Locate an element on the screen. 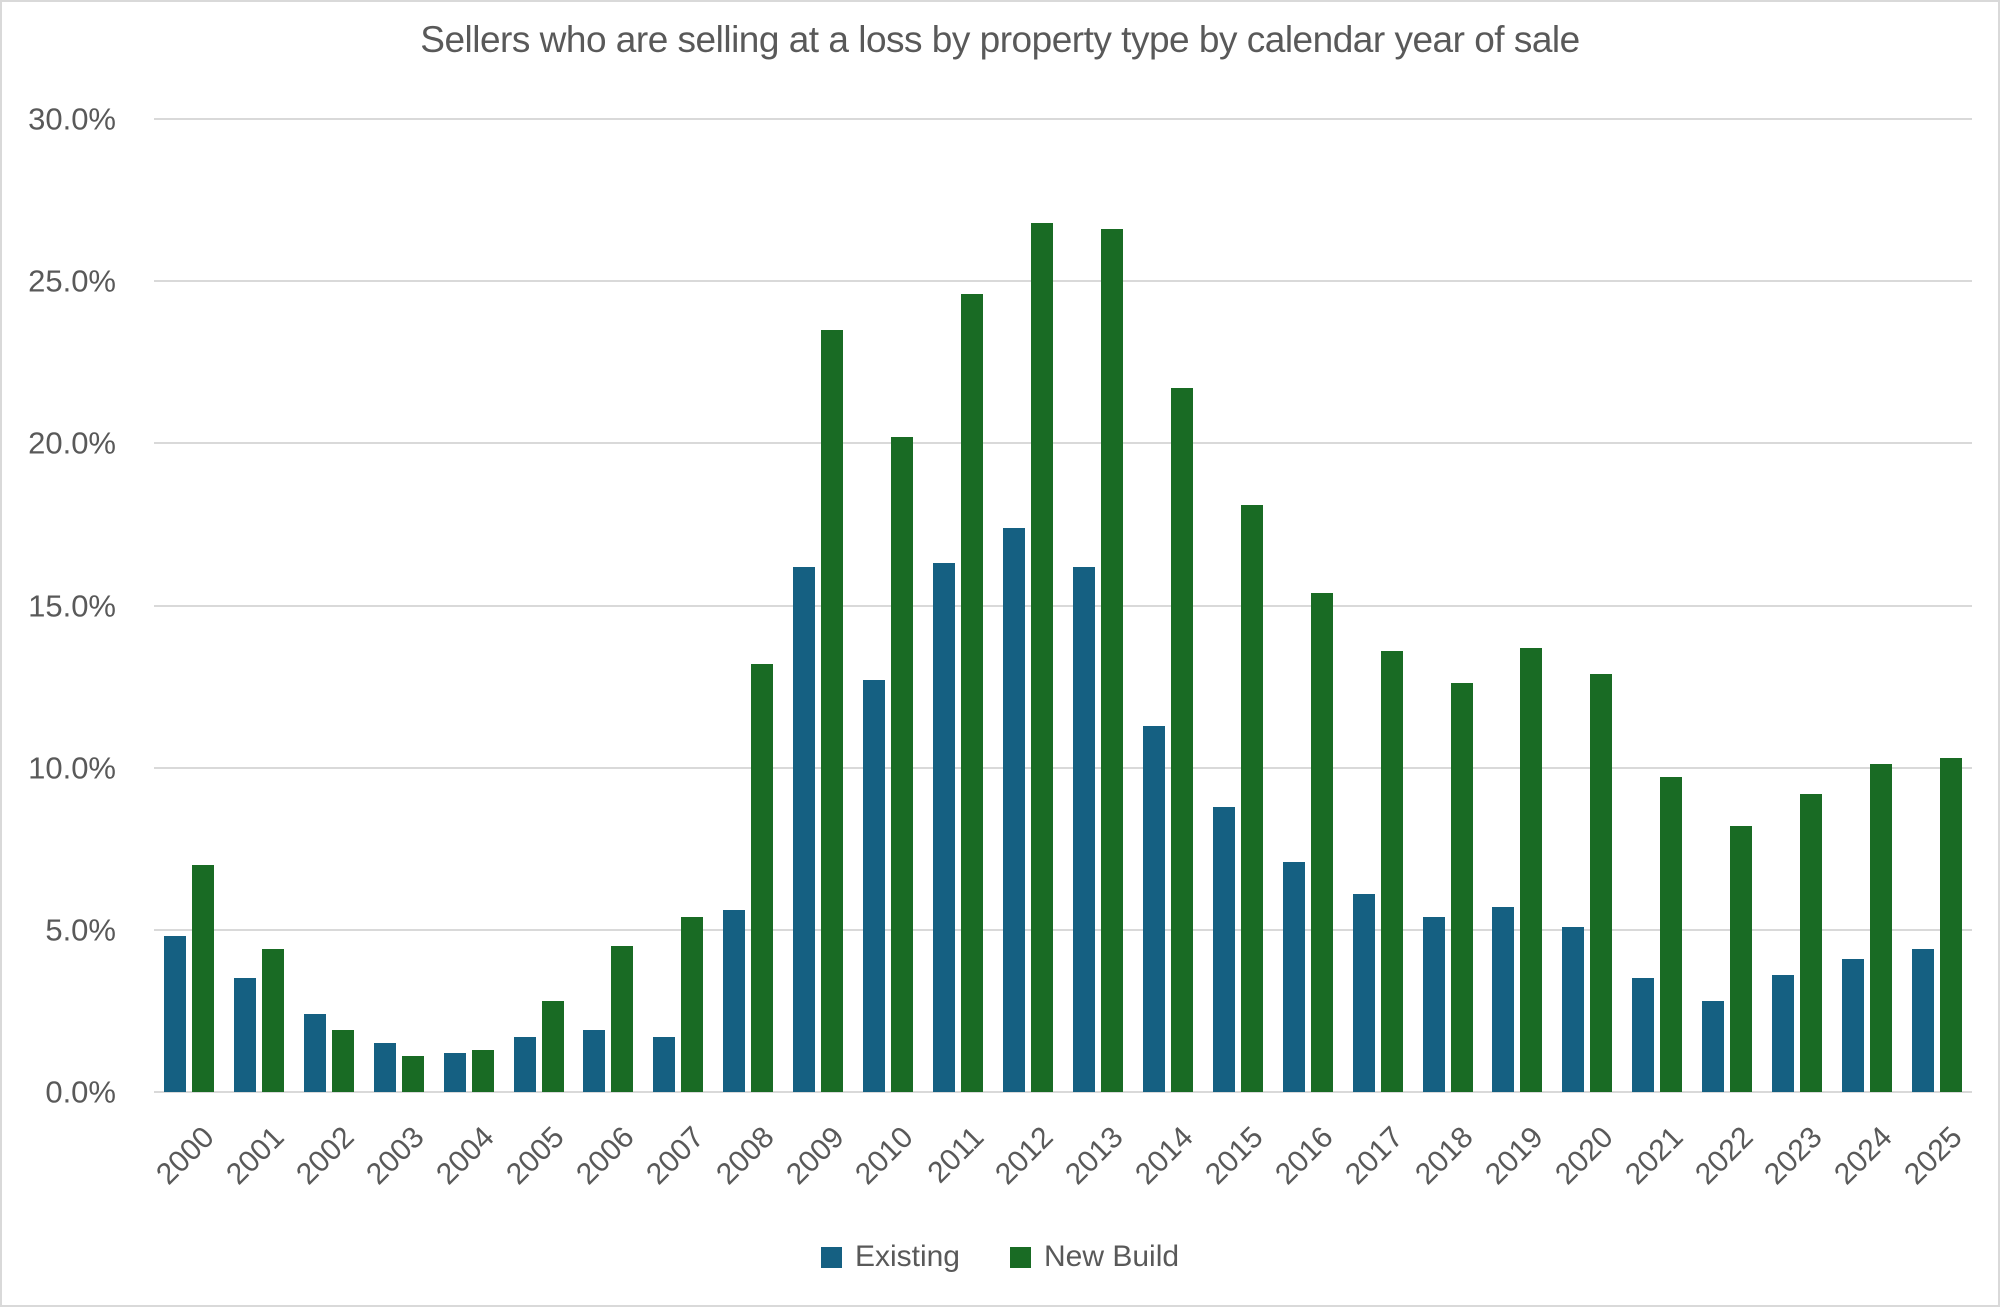 The image size is (2000, 1307). year-group: 2018 is located at coordinates (1446, 655).